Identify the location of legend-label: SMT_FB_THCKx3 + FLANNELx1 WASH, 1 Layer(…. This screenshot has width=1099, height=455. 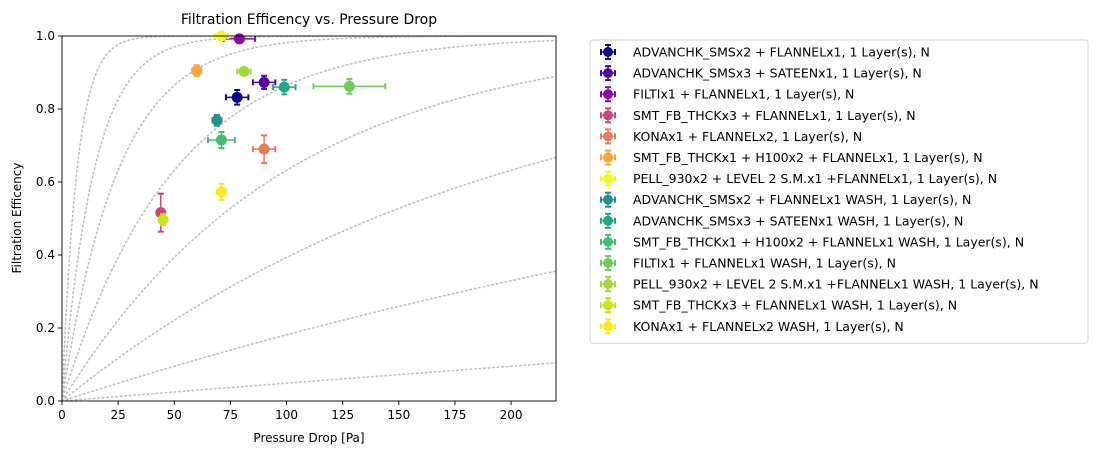
(795, 305).